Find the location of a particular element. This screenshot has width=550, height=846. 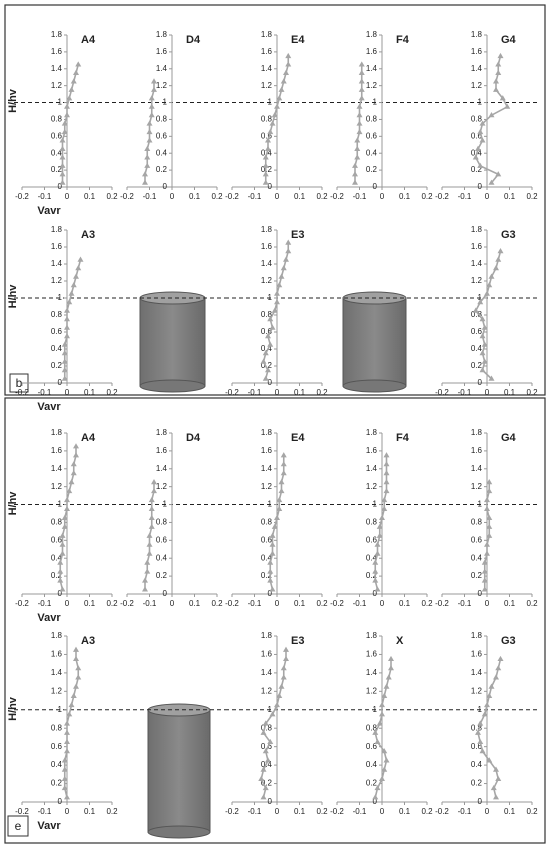

x-tick-label: -0.2 is located at coordinates (22, 392).